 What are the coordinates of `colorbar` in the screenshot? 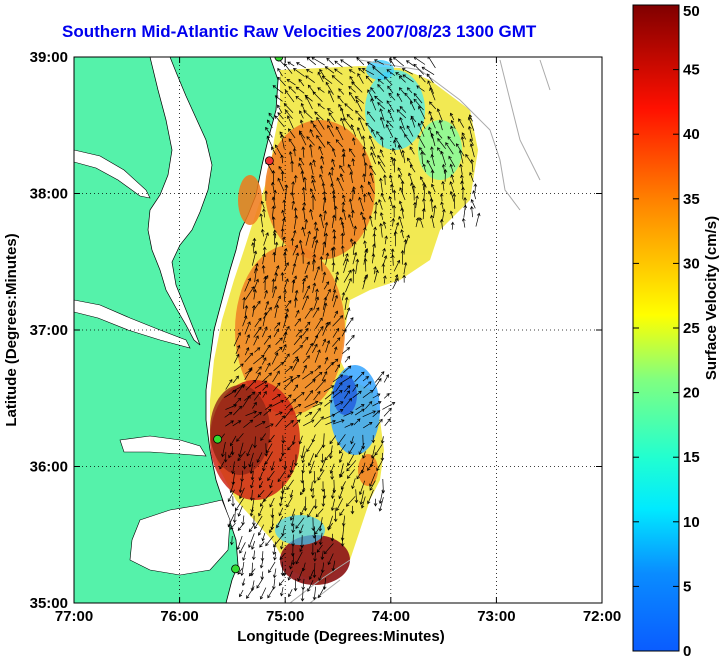 It's located at (656, 328).